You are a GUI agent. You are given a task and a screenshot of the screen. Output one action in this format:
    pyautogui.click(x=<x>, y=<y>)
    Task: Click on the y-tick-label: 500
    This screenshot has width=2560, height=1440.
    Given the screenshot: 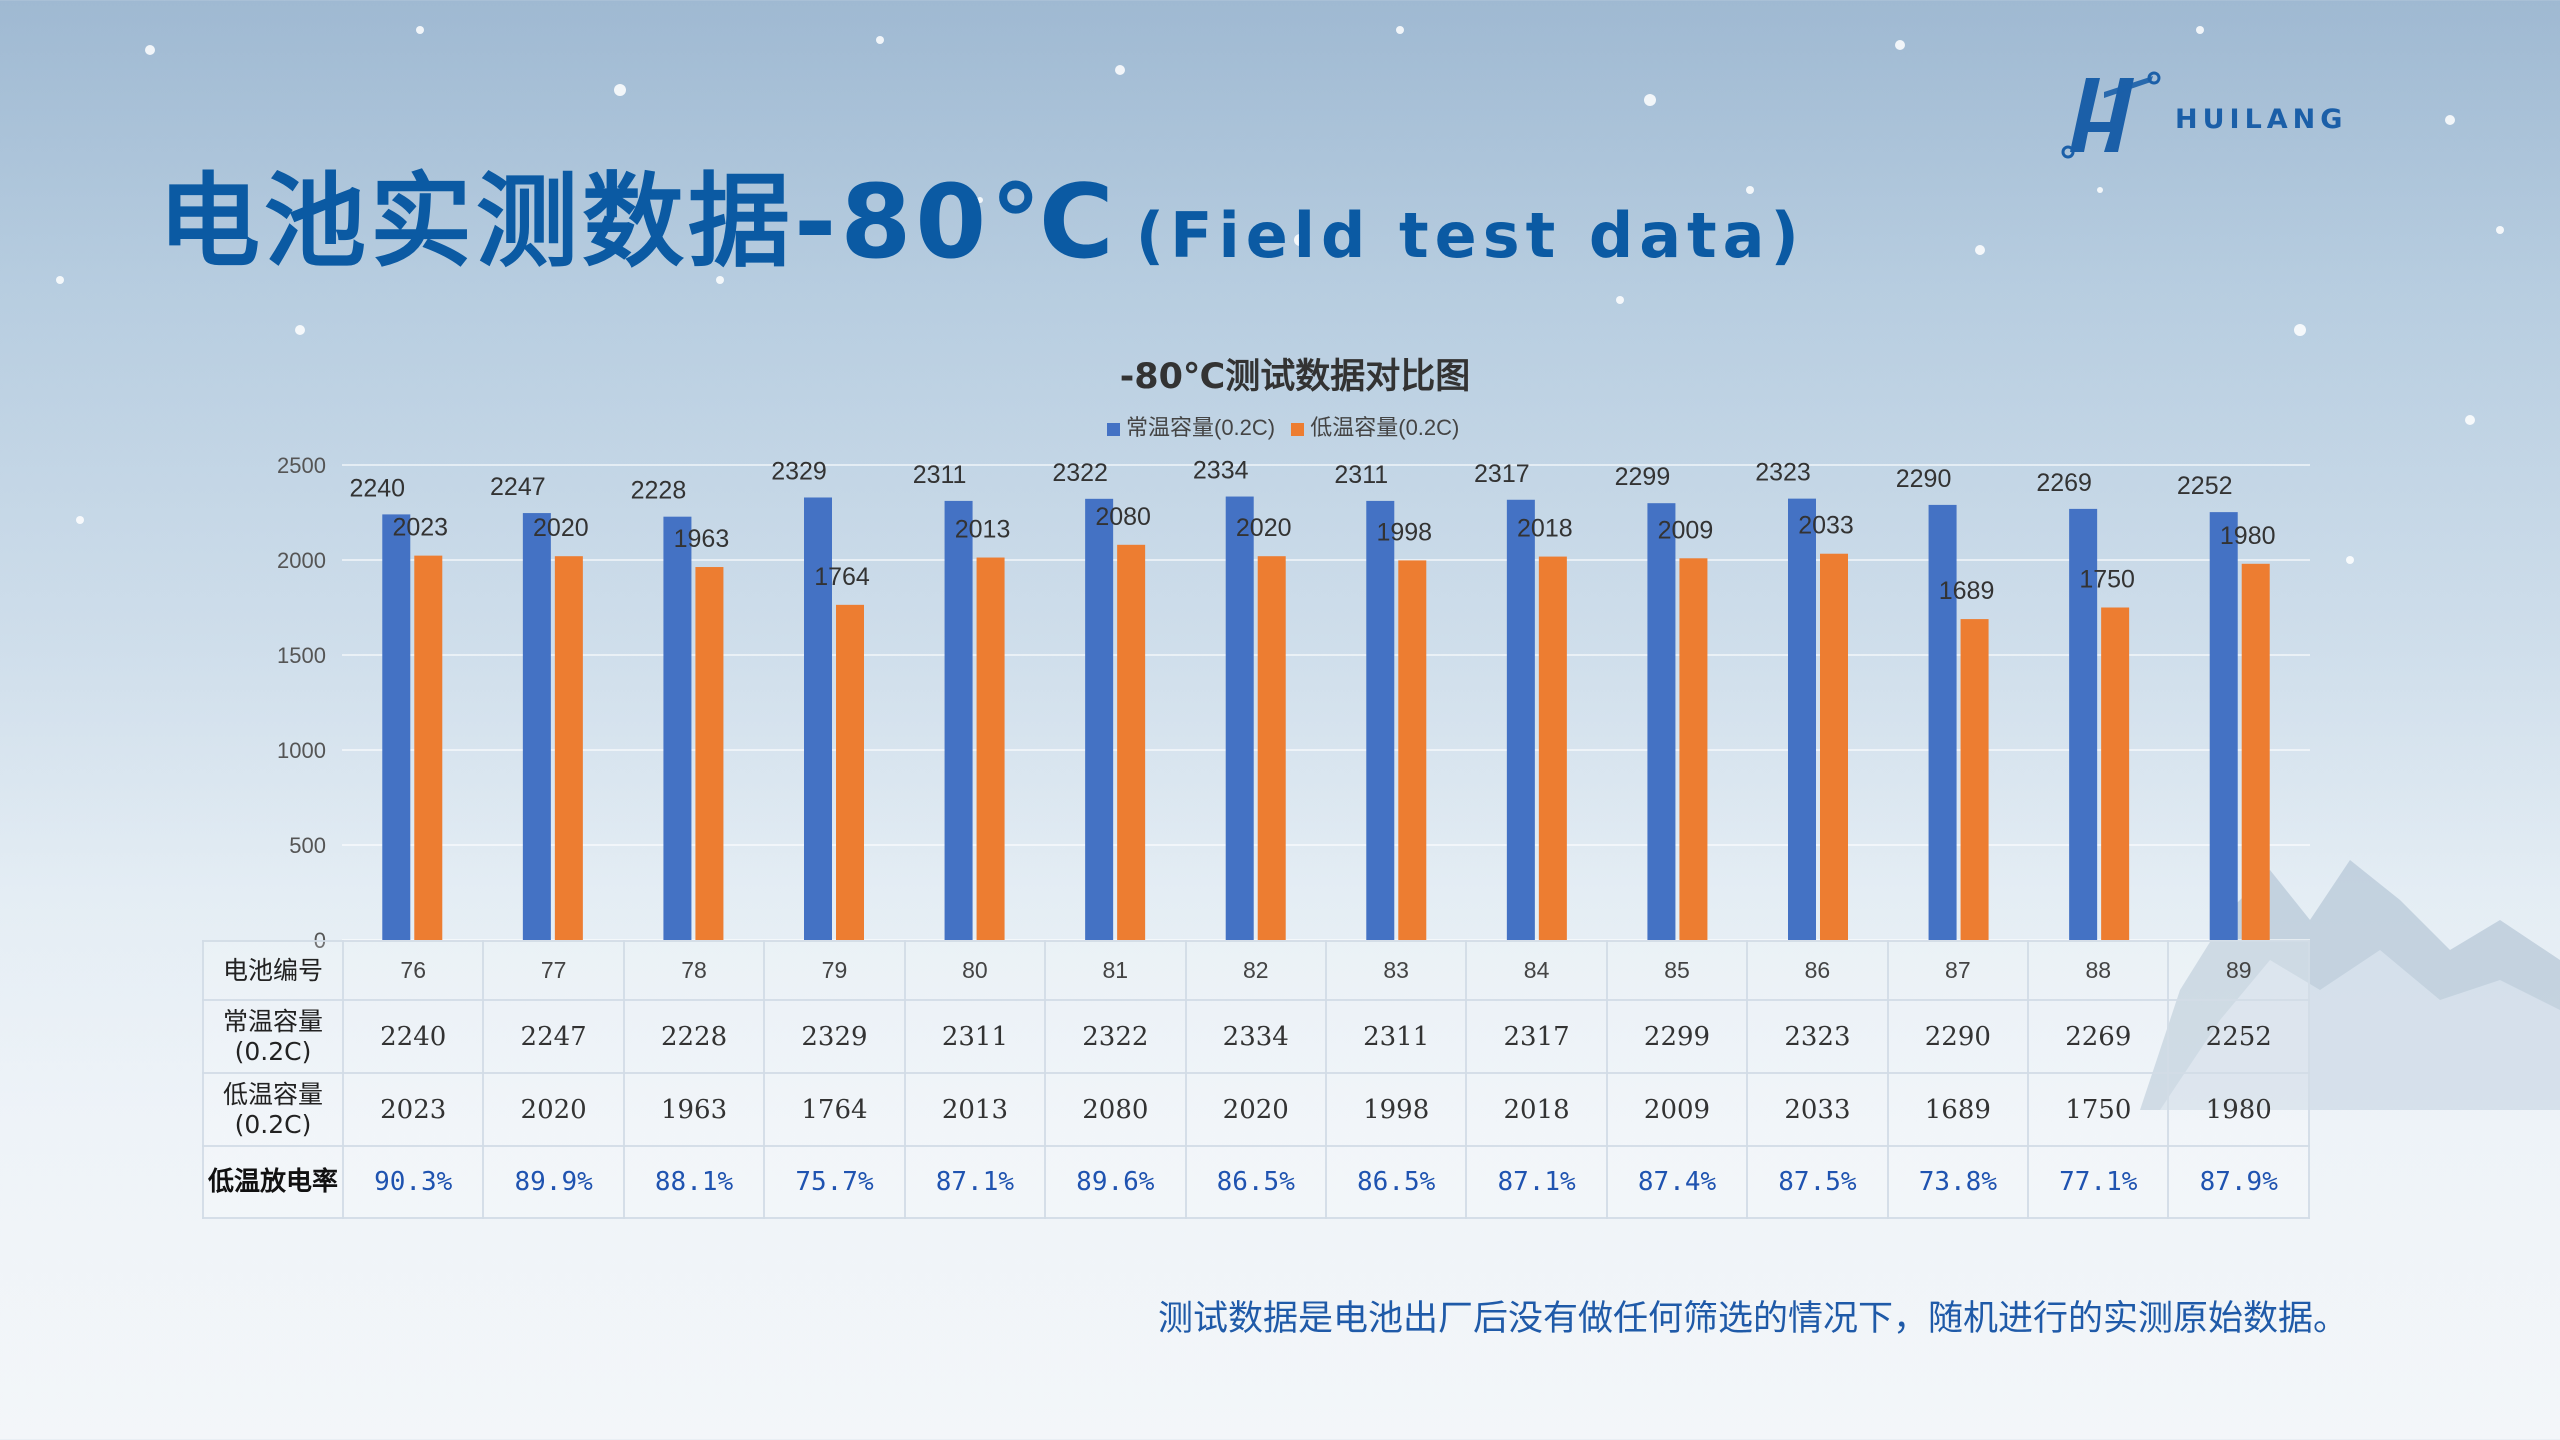 What is the action you would take?
    pyautogui.click(x=307, y=845)
    